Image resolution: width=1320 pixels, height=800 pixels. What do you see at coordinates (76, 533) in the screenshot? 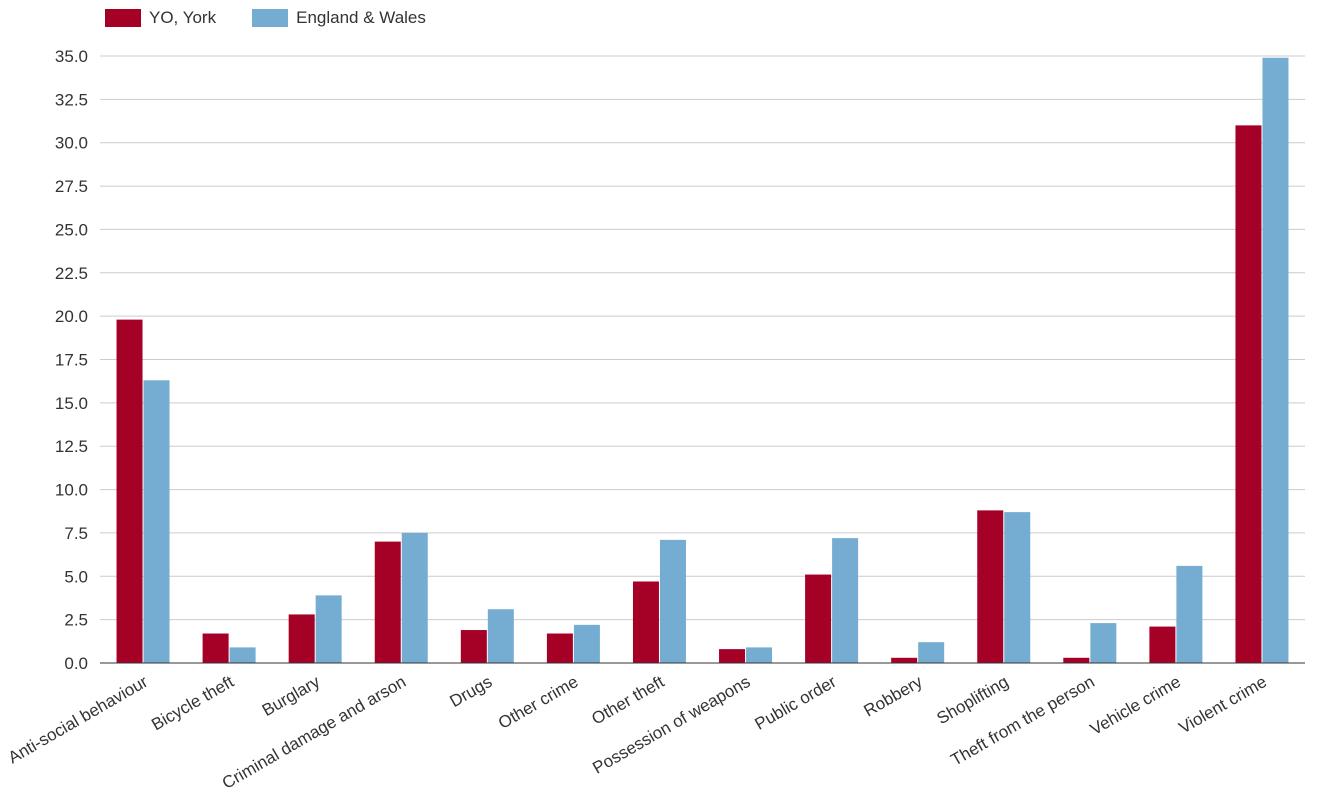
I see `y-tick-label: 7.5` at bounding box center [76, 533].